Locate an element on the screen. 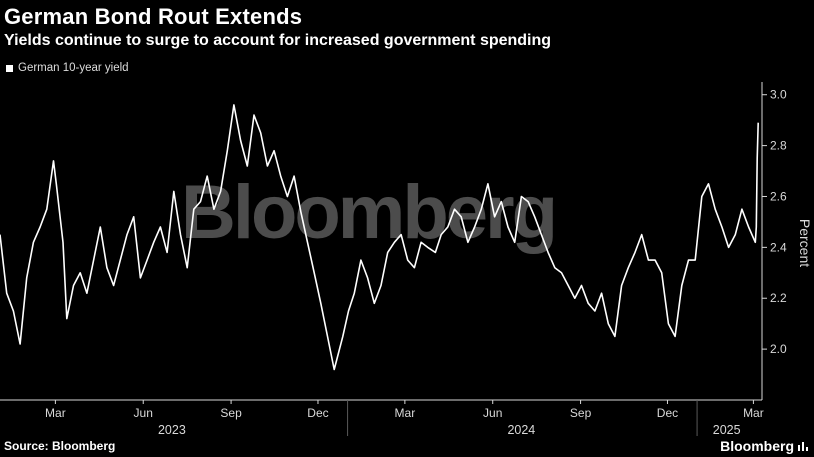  bar-chart-icon is located at coordinates (803, 446).